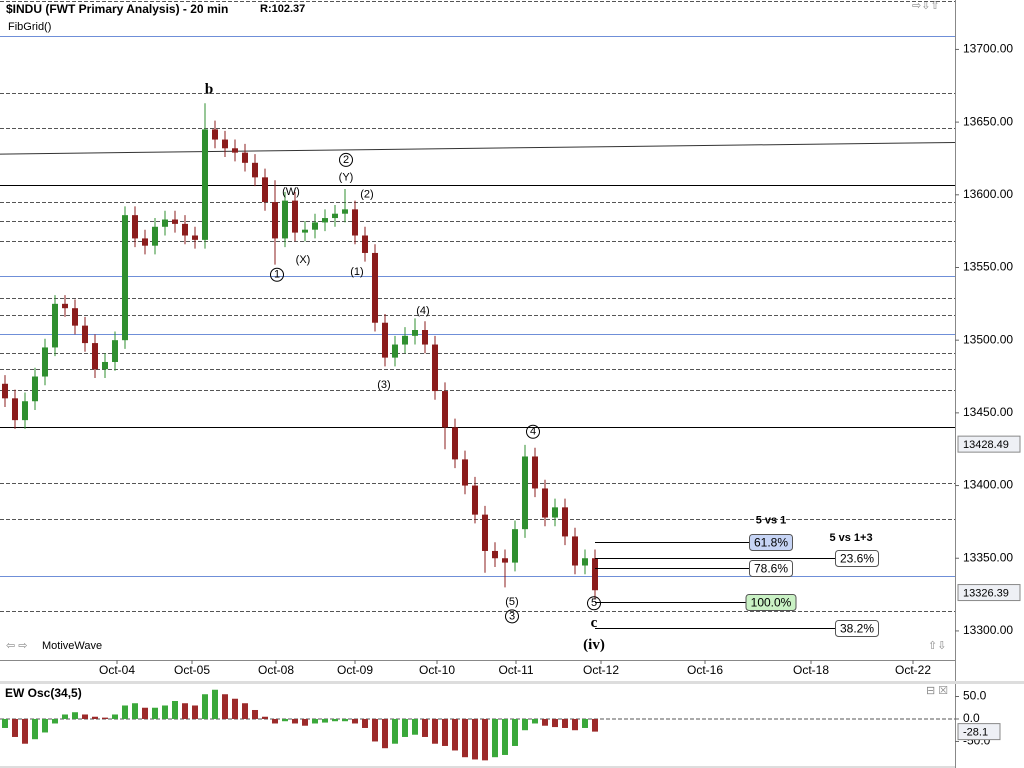 Image resolution: width=1024 pixels, height=768 pixels. What do you see at coordinates (986, 593) in the screenshot?
I see `price-label: 13326.39` at bounding box center [986, 593].